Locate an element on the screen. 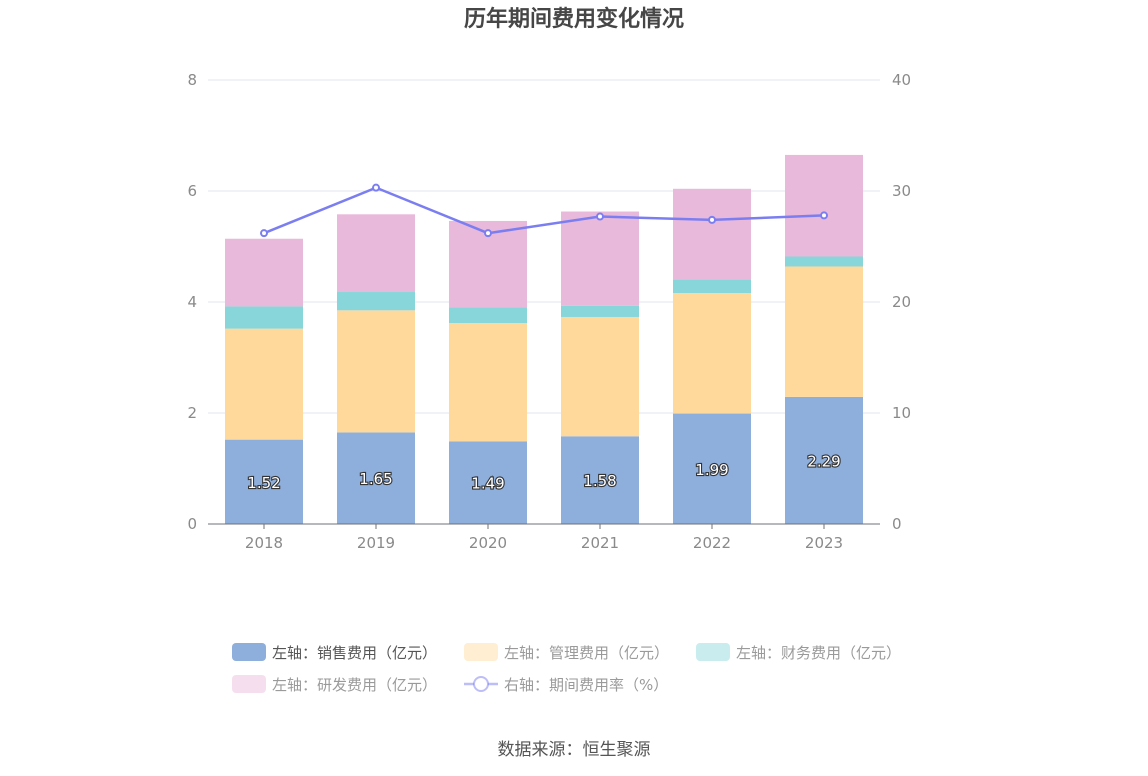 The height and width of the screenshot is (776, 1148). line-series is located at coordinates (544, 210).